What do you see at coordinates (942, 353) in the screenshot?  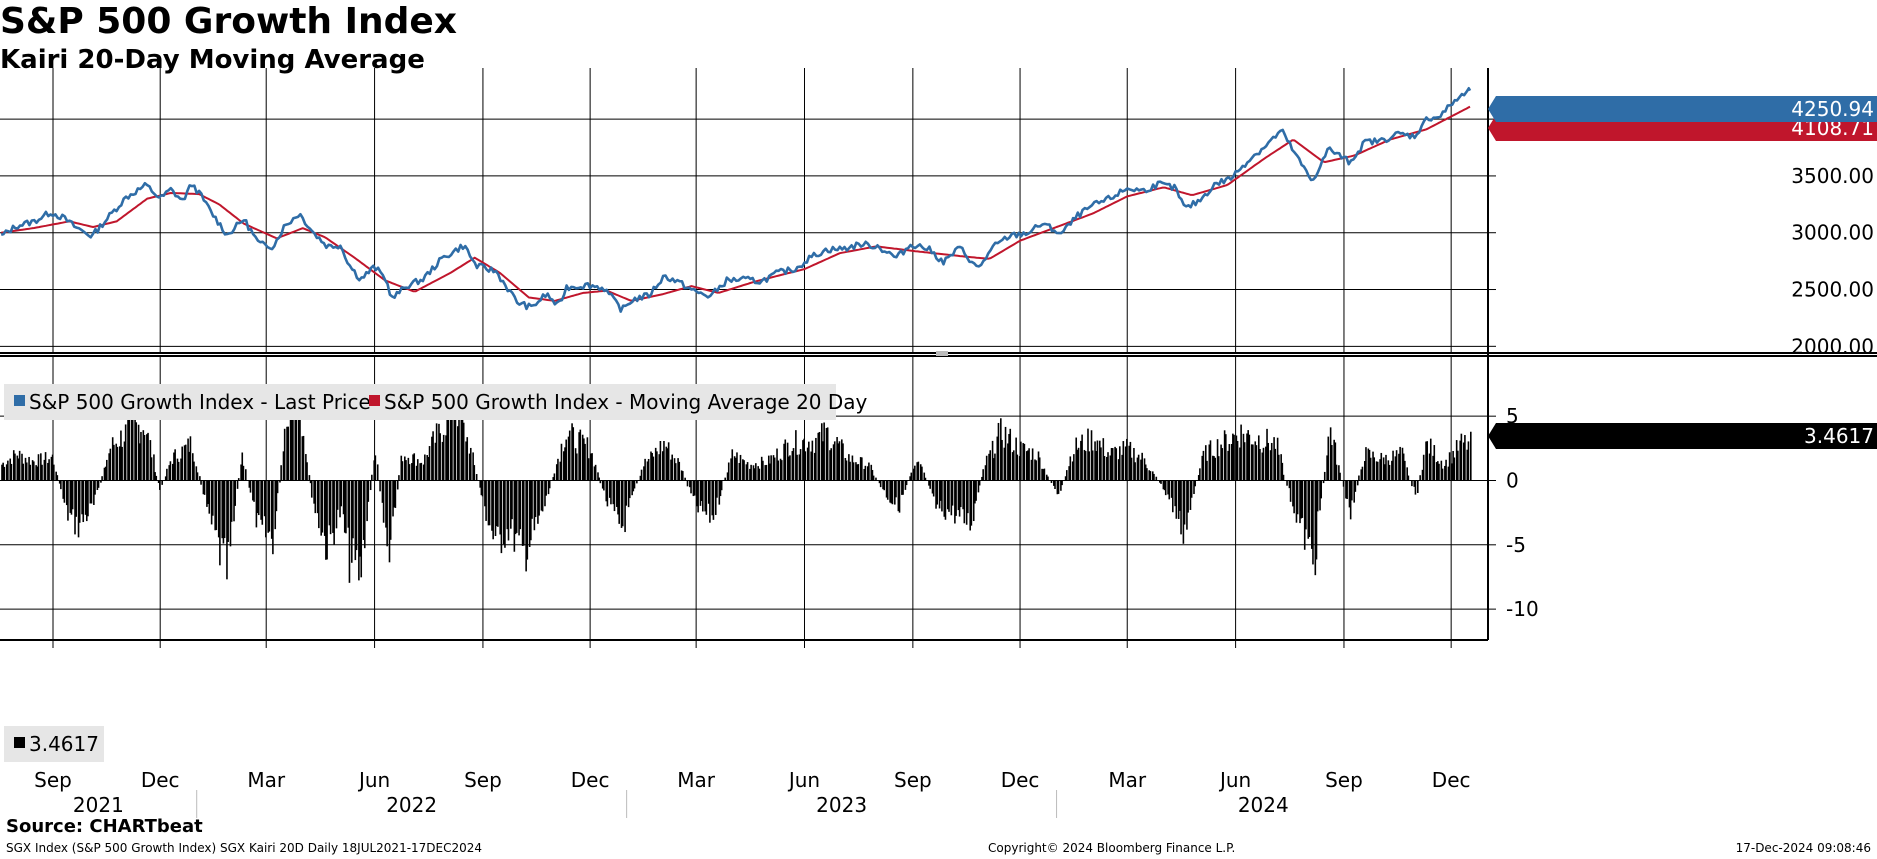 I see `panel-splitter-handle` at bounding box center [942, 353].